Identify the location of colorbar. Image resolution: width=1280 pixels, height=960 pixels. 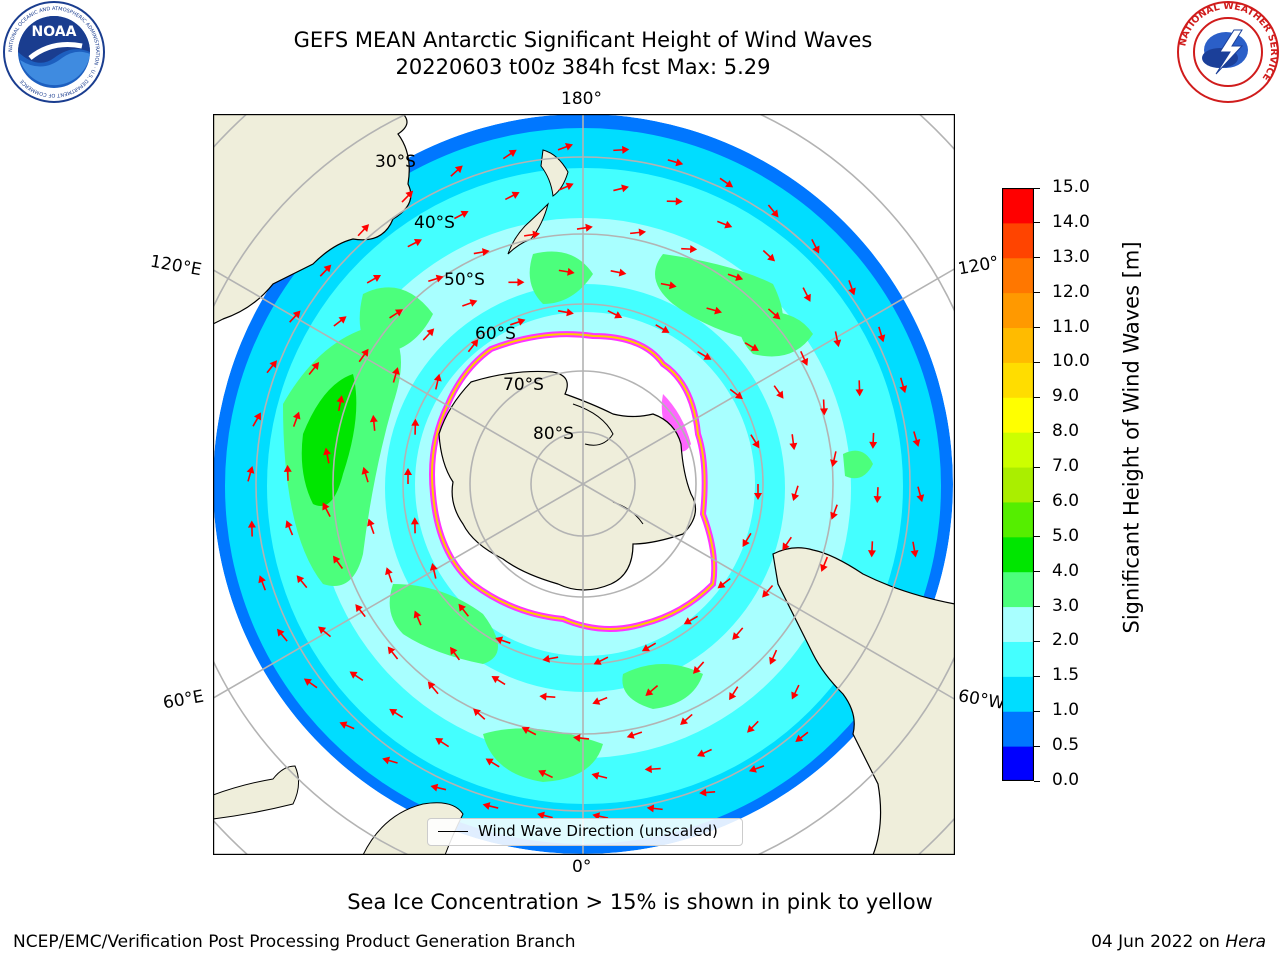
(1018, 484).